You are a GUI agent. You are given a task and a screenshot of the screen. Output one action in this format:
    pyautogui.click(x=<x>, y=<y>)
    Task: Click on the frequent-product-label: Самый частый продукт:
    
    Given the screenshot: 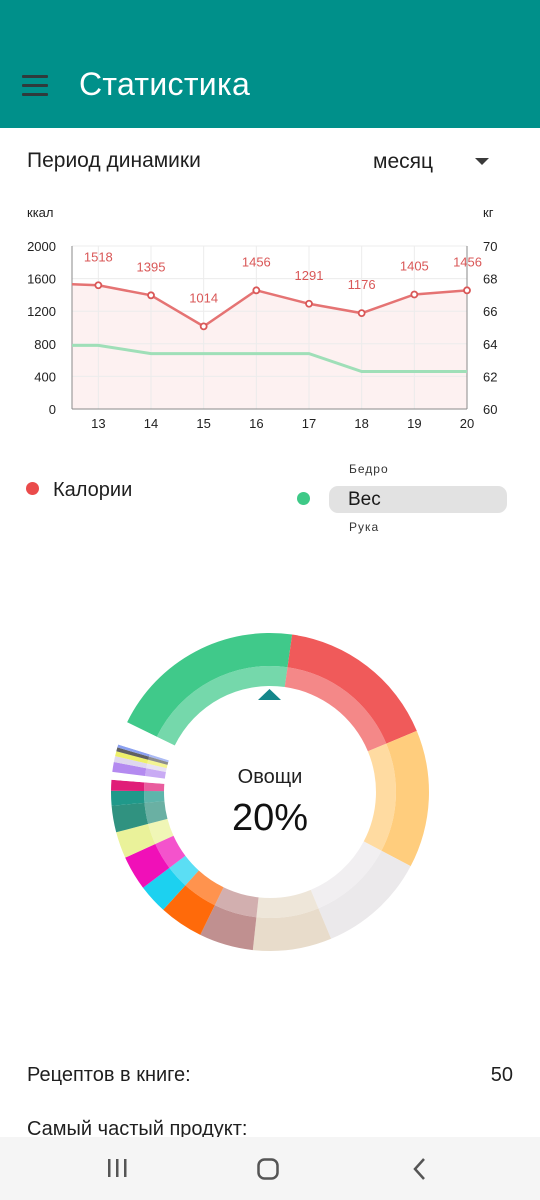 What is the action you would take?
    pyautogui.click(x=137, y=1129)
    